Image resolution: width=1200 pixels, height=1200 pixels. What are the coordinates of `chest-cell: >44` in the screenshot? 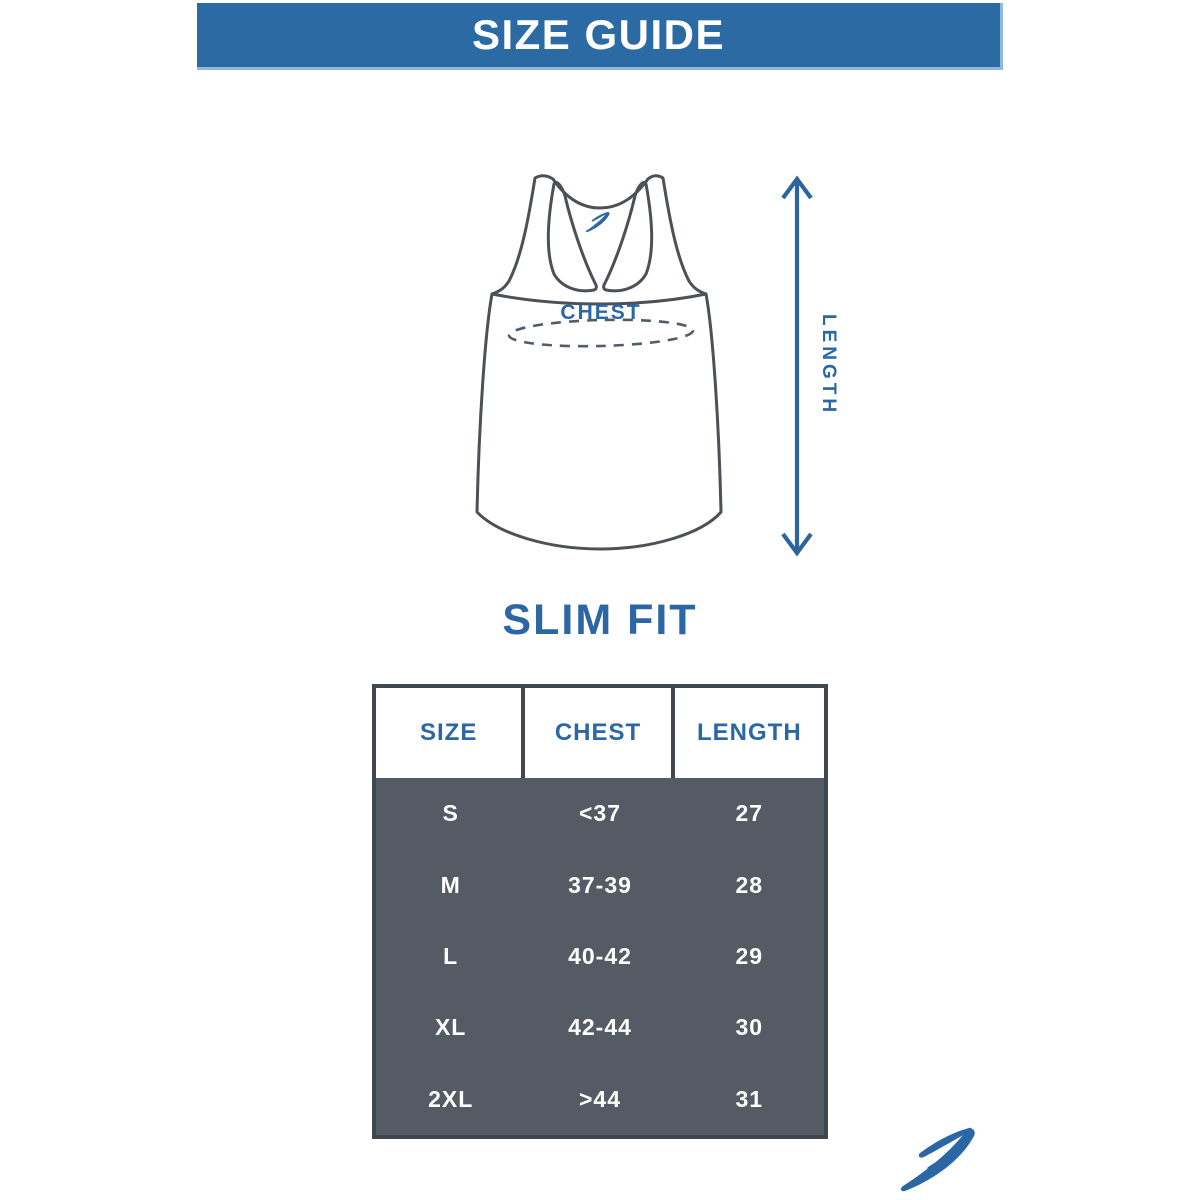 It's located at (599, 1098).